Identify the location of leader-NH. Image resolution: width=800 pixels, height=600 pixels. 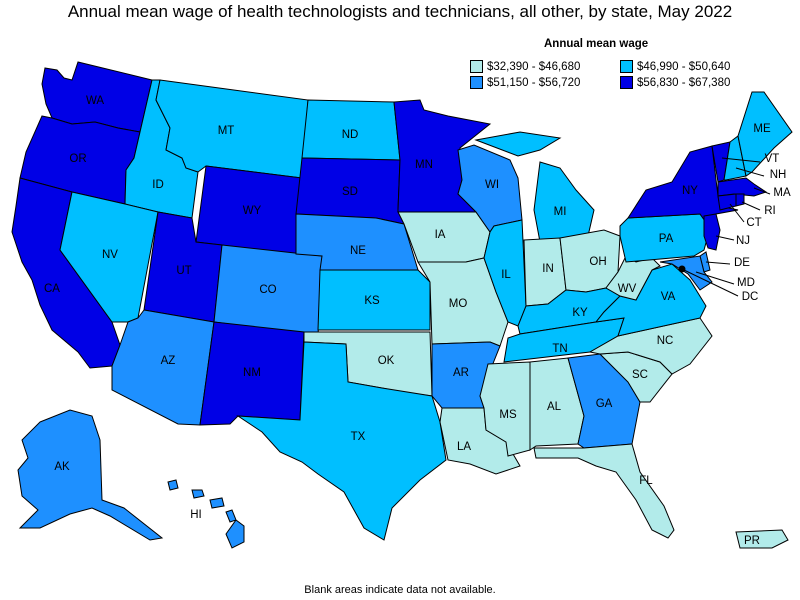
(750, 172).